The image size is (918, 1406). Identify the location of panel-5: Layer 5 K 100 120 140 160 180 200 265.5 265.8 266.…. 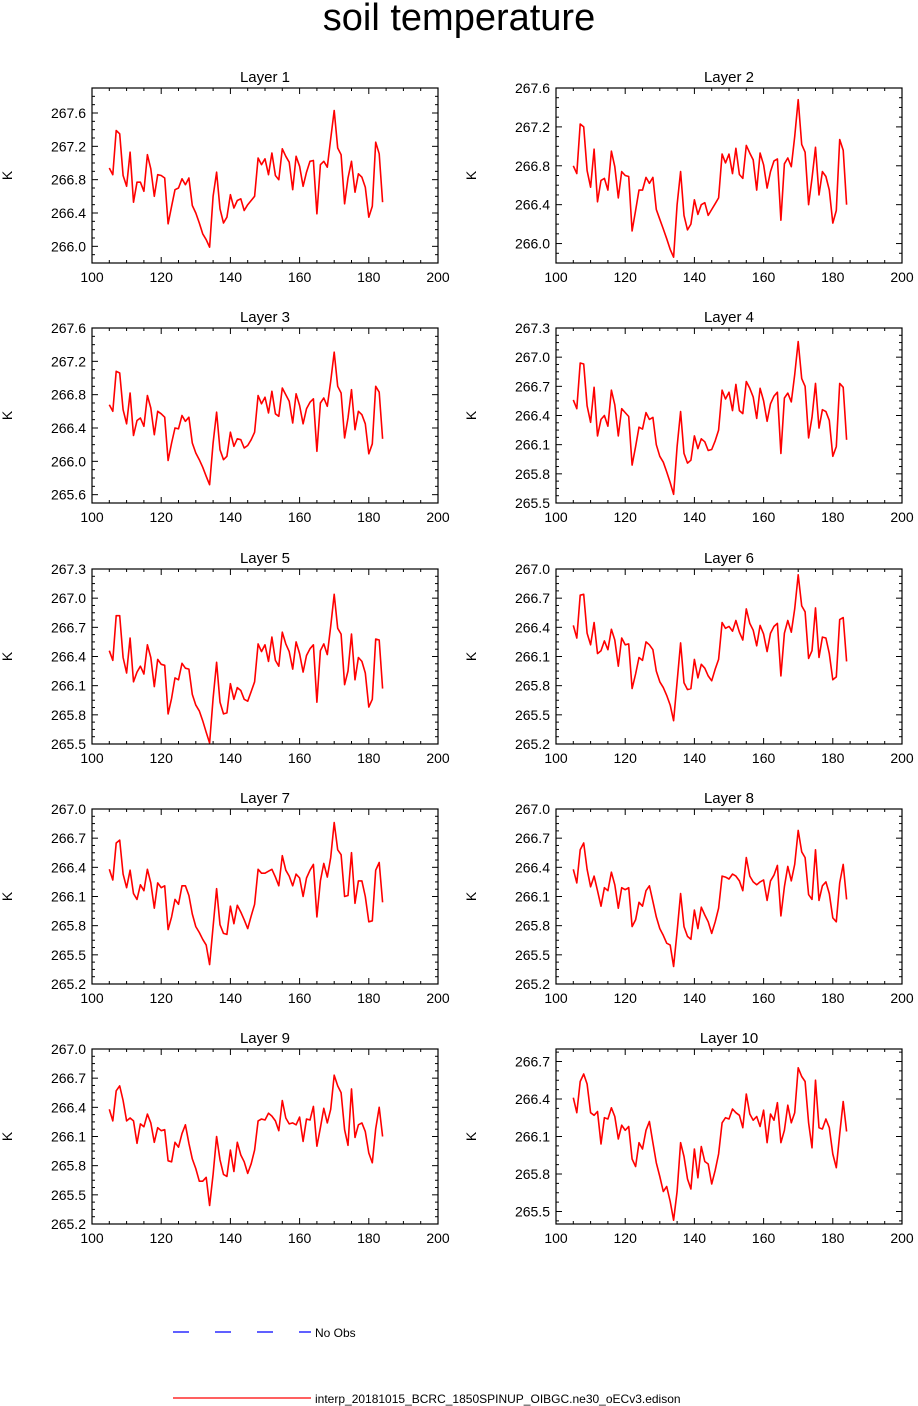
(225, 658).